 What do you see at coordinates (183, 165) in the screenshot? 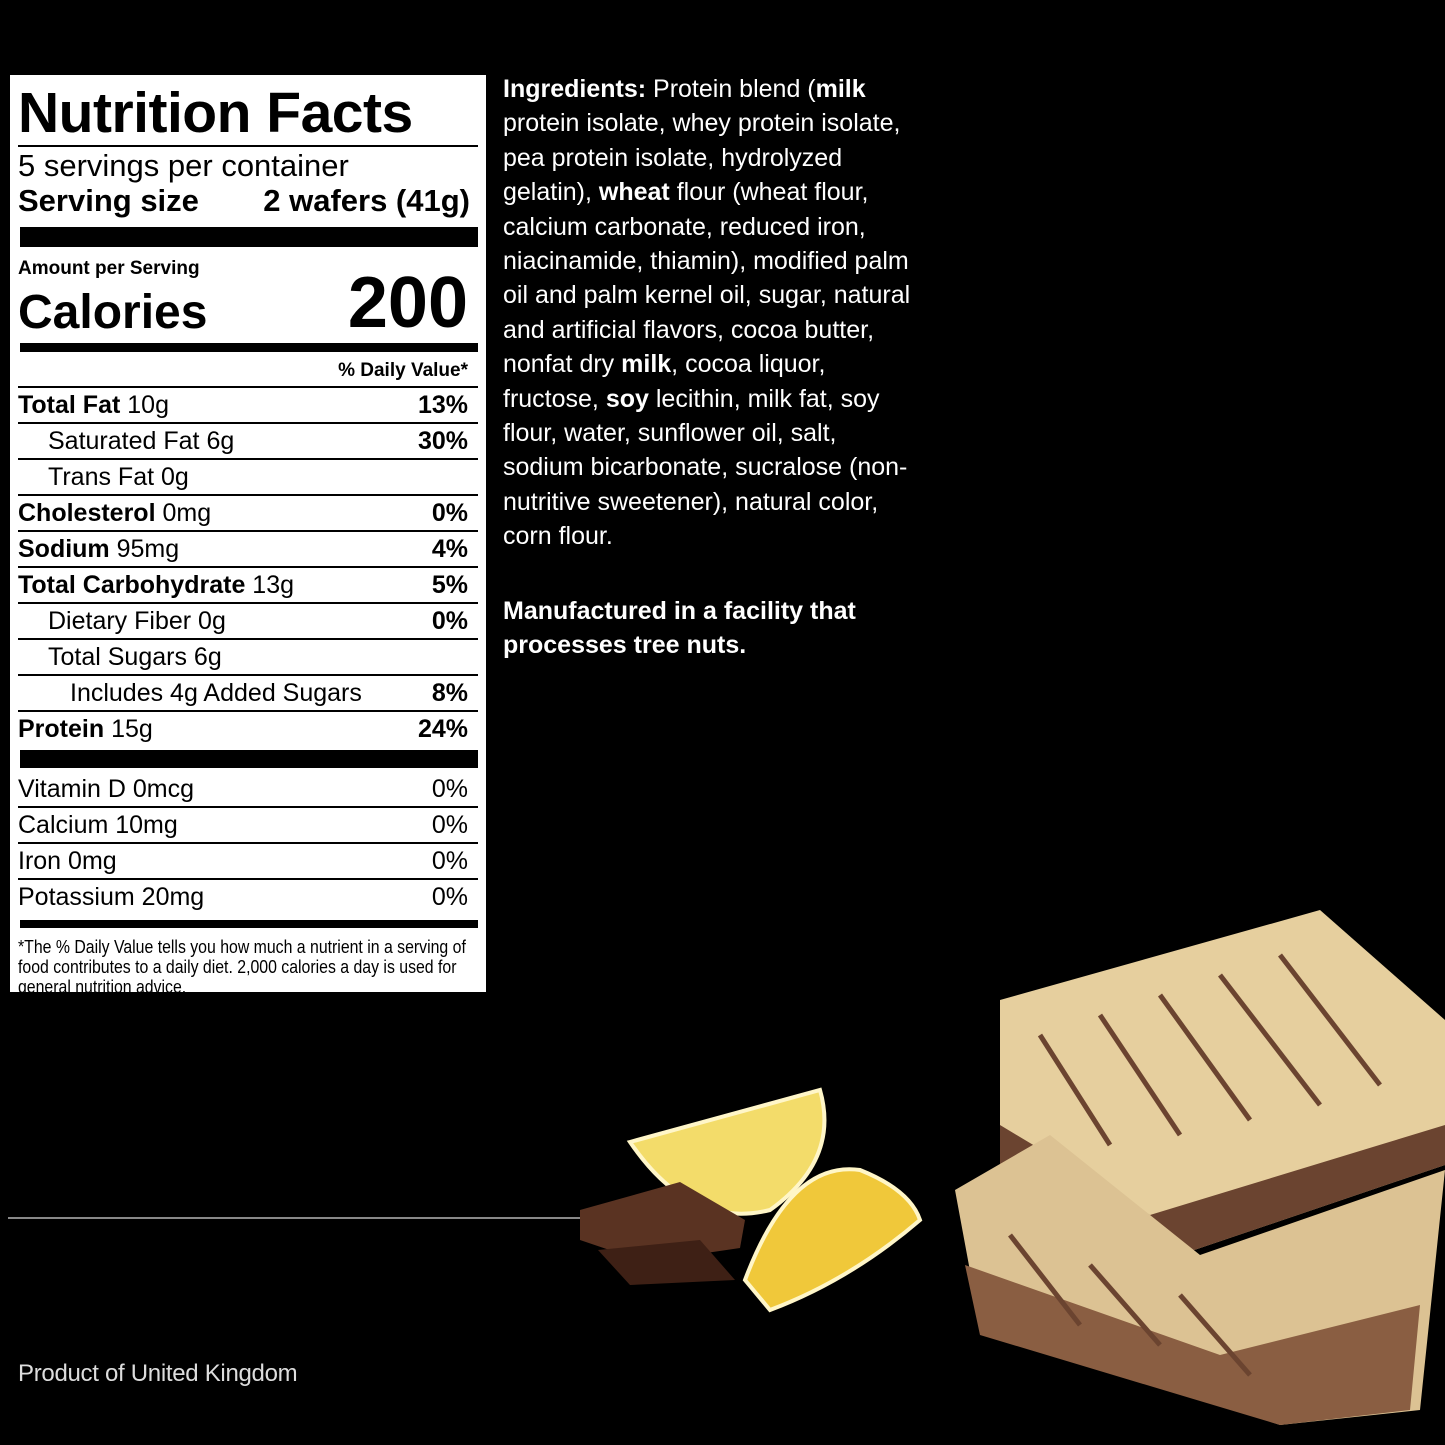
I see `servings-per-container: 5 servings per container` at bounding box center [183, 165].